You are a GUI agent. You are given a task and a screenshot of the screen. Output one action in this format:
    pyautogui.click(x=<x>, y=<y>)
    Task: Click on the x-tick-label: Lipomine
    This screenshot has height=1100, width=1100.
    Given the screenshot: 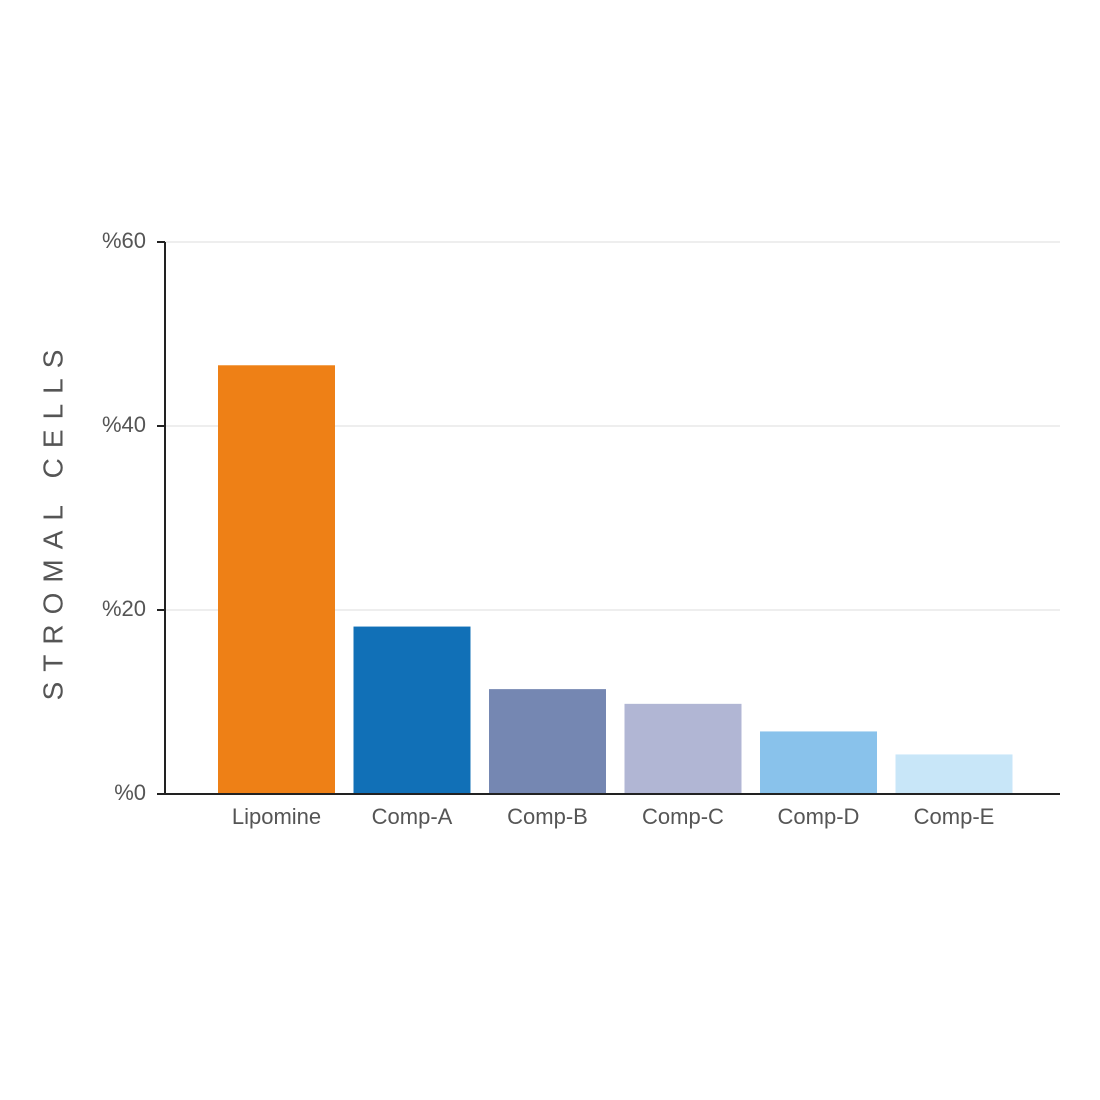 What is the action you would take?
    pyautogui.click(x=276, y=816)
    